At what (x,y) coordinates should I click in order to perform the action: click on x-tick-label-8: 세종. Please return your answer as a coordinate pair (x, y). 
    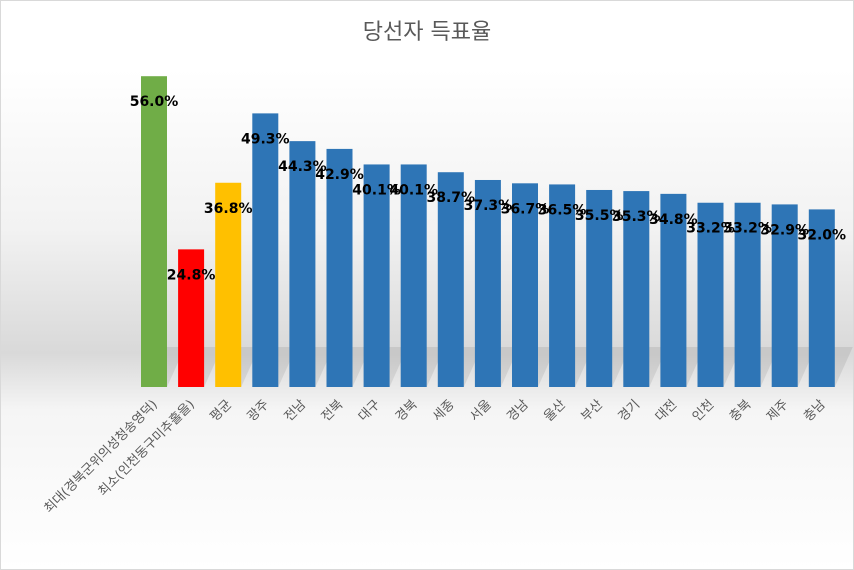
    Looking at the image, I should click on (444, 411).